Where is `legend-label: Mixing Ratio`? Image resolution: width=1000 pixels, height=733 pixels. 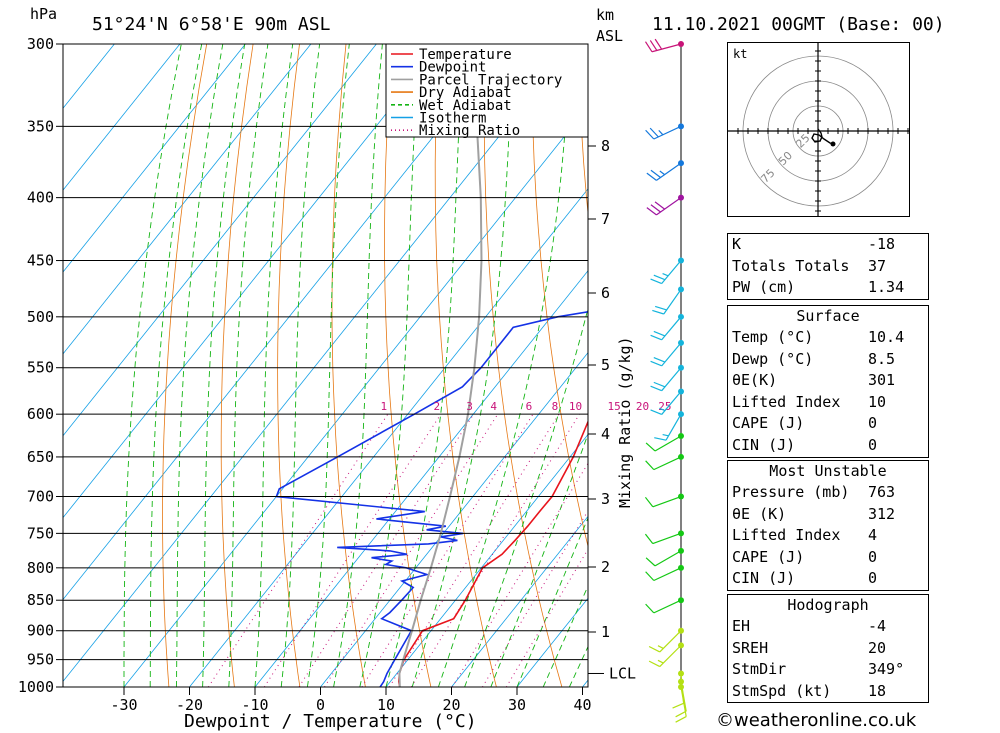 legend-label: Mixing Ratio is located at coordinates (469, 131).